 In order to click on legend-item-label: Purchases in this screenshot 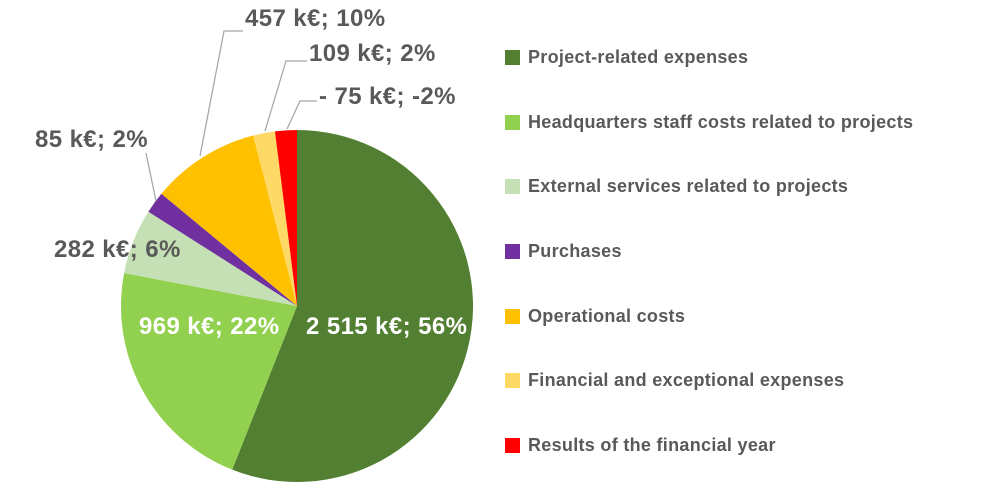, I will do `click(575, 251)`.